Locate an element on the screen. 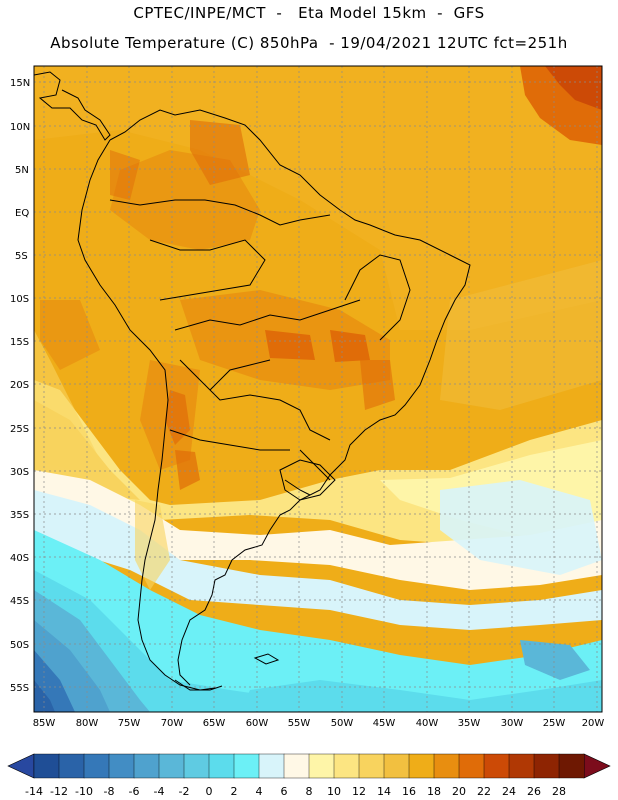 The image size is (618, 800). lon-label: 40W is located at coordinates (427, 723).